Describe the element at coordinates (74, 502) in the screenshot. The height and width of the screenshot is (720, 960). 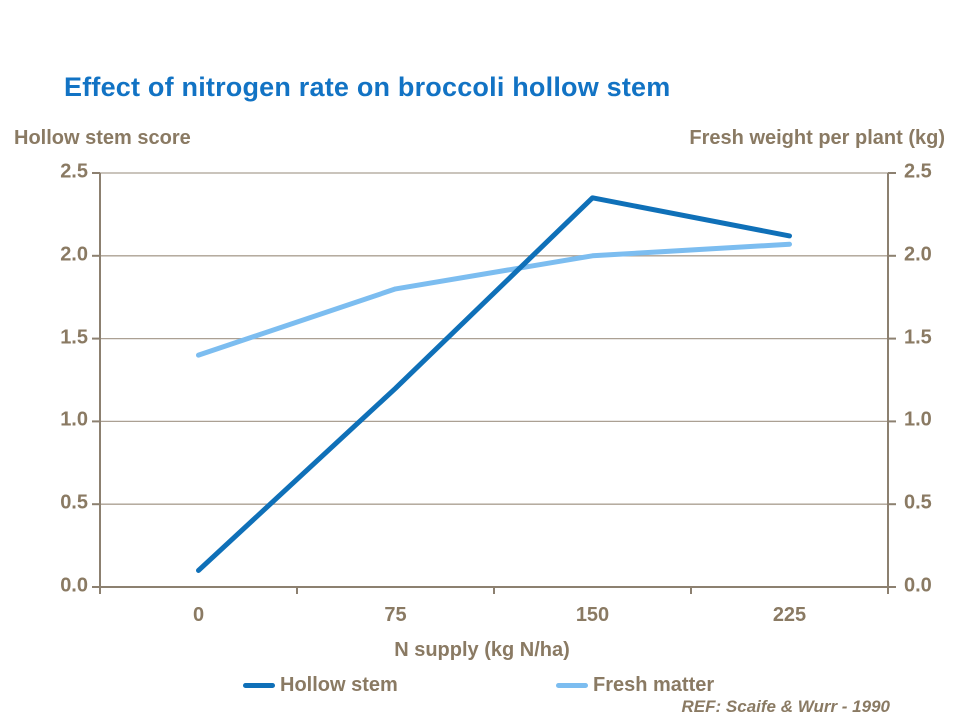
I see `y-tick-label-left: 0.5` at that location.